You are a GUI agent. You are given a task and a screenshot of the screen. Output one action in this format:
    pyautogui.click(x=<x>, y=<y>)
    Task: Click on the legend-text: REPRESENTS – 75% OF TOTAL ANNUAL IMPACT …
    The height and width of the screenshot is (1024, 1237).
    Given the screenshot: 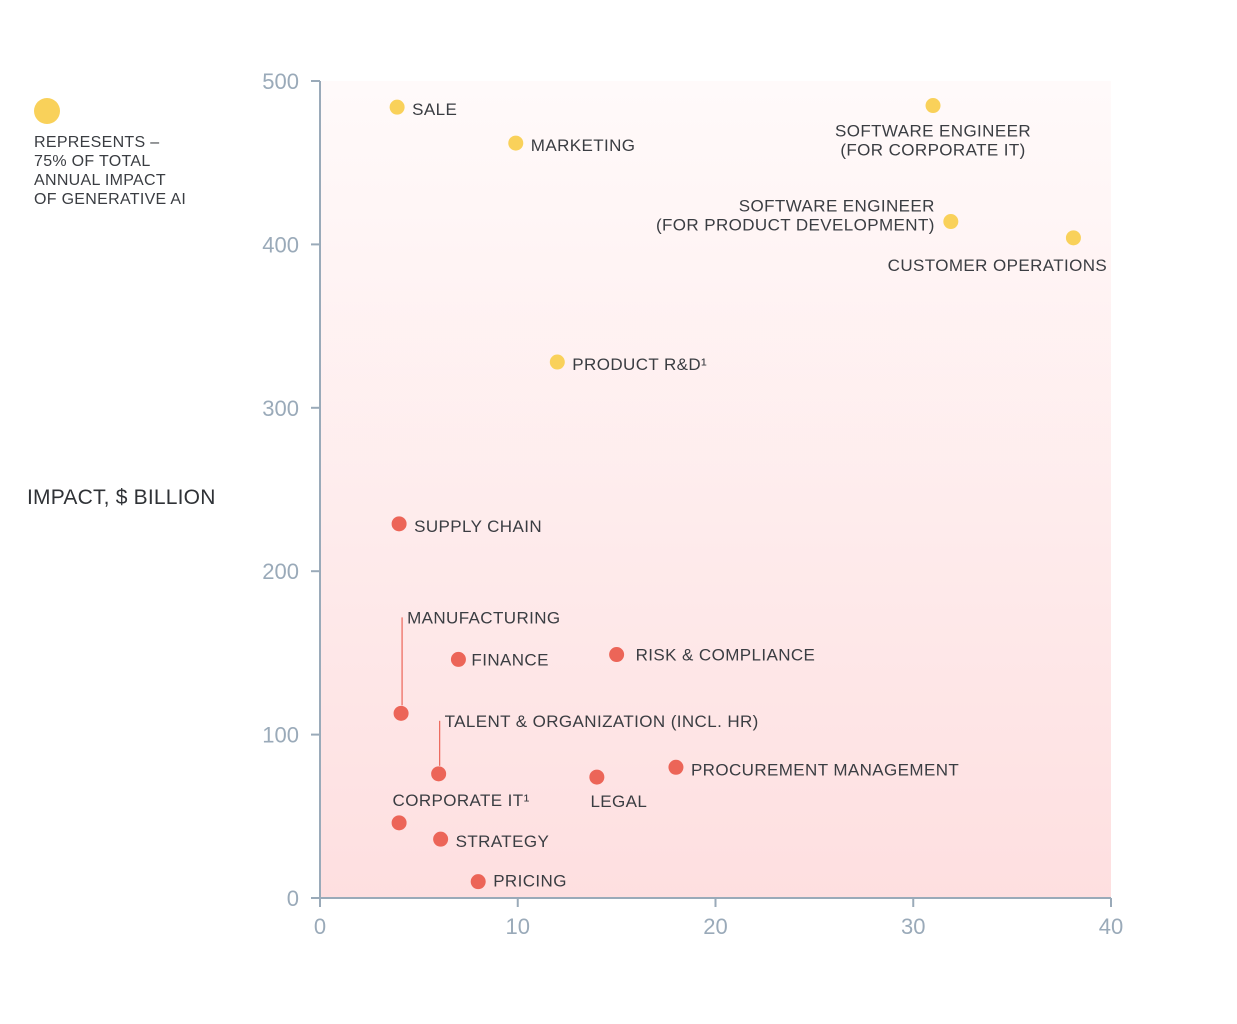 What is the action you would take?
    pyautogui.click(x=110, y=171)
    